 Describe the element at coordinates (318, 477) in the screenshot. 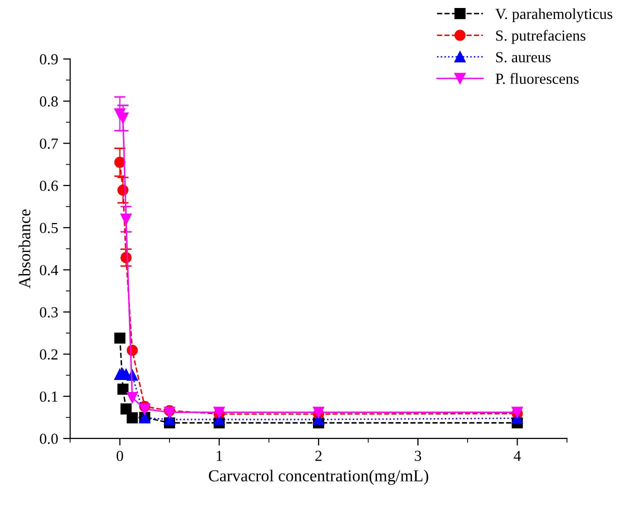

I see `x-axis-title: Carvacrol concentration(mg/mL)` at that location.